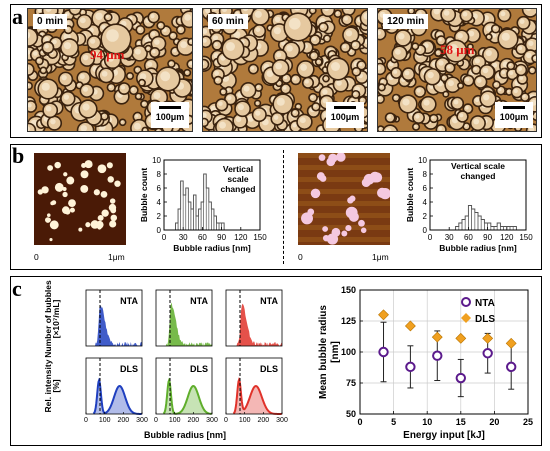 Image resolution: width=550 pixels, height=451 pixels. What do you see at coordinates (485, 303) in the screenshot?
I see `legend-nta-label: NTA` at bounding box center [485, 303].